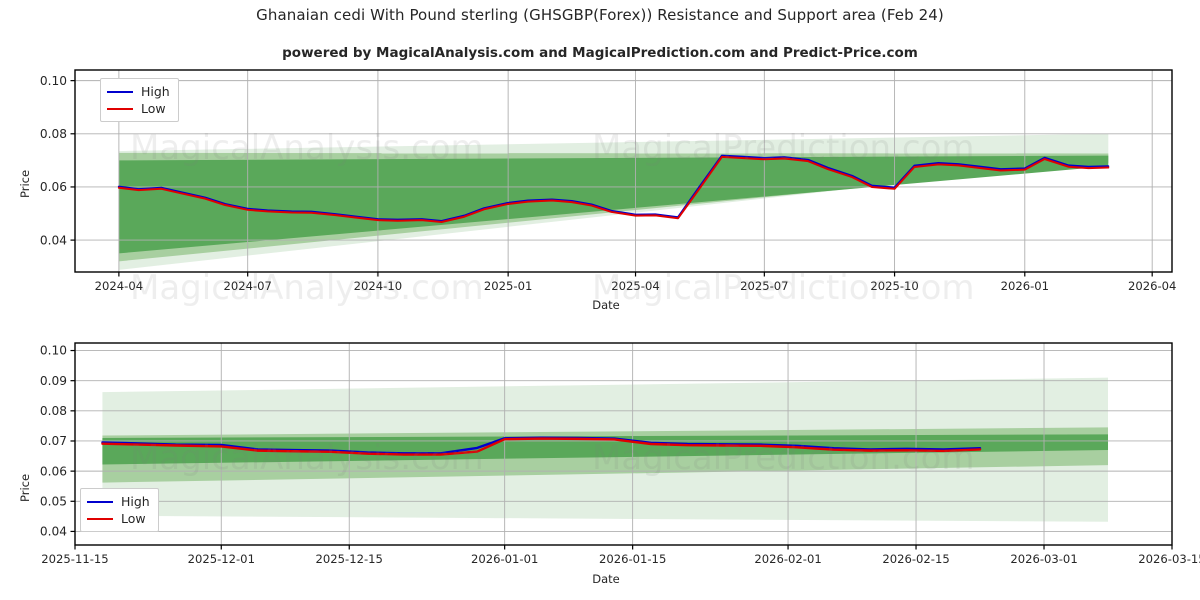 The height and width of the screenshot is (600, 1200). I want to click on svg-text: 2025-12-01, so click(221, 559).